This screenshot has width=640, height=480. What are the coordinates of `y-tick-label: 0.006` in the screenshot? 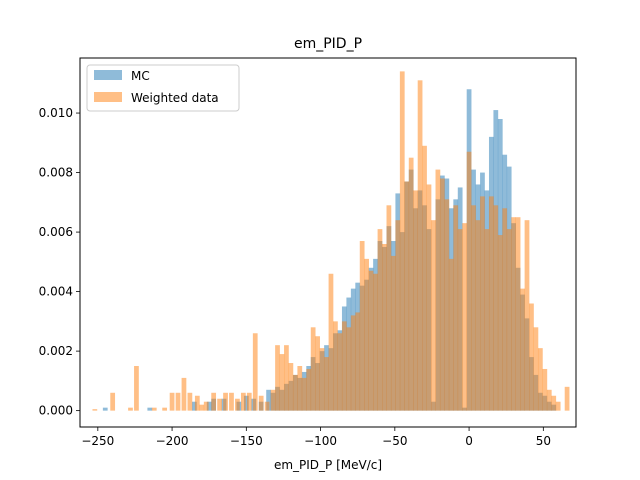 It's located at (56, 232).